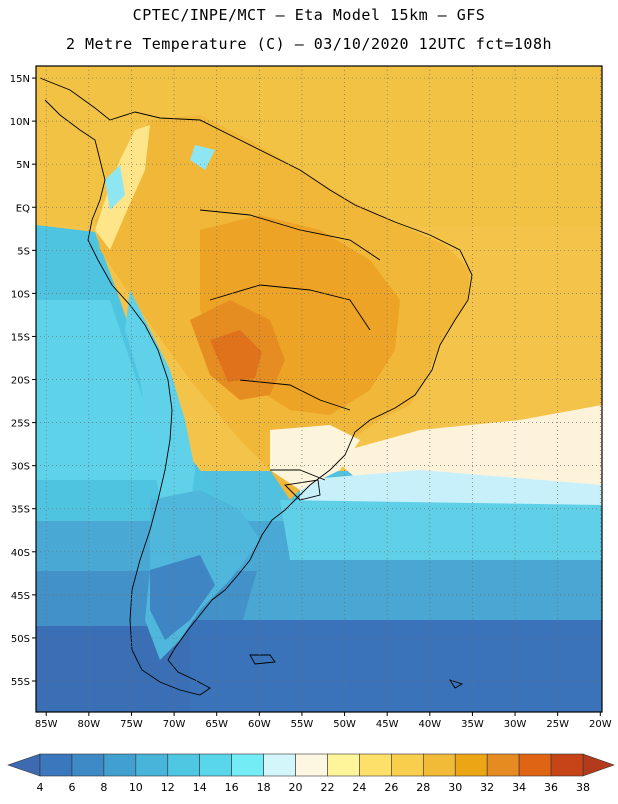 Image resolution: width=618 pixels, height=804 pixels. Describe the element at coordinates (487, 787) in the screenshot. I see `legend-label: 32` at that location.